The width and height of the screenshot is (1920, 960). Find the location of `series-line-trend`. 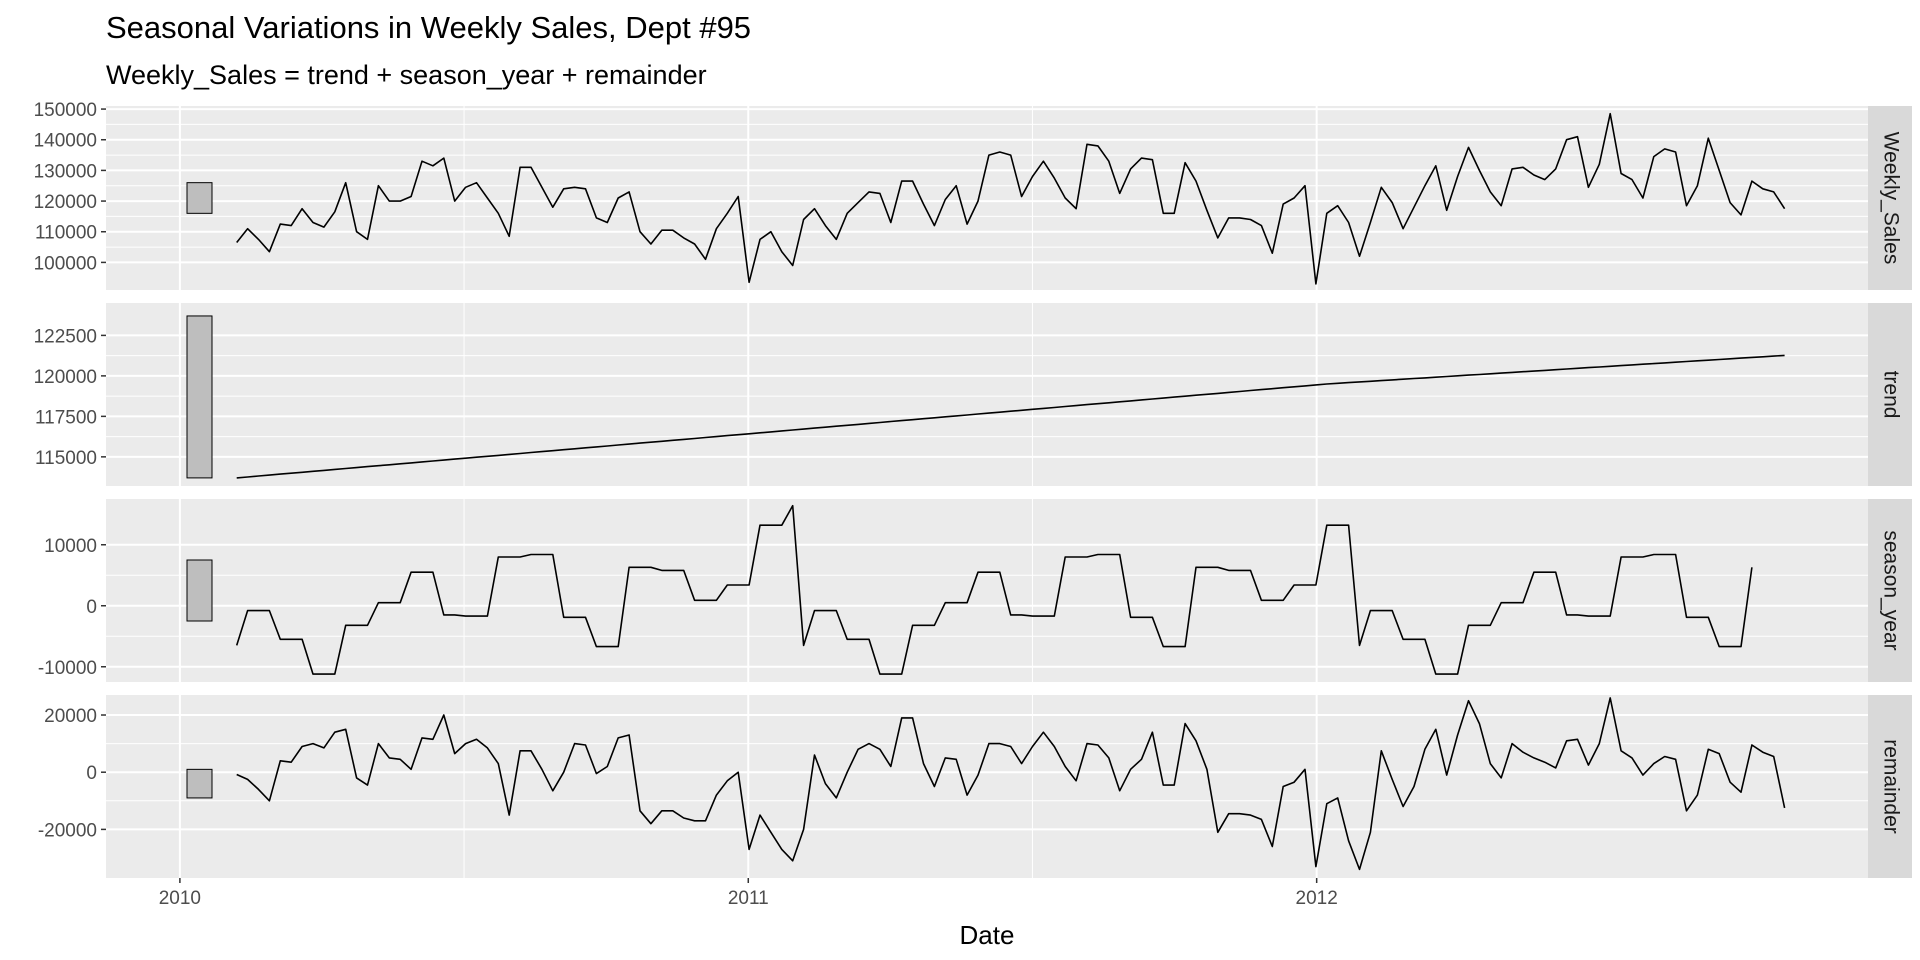

series-line-trend is located at coordinates (1010, 416).